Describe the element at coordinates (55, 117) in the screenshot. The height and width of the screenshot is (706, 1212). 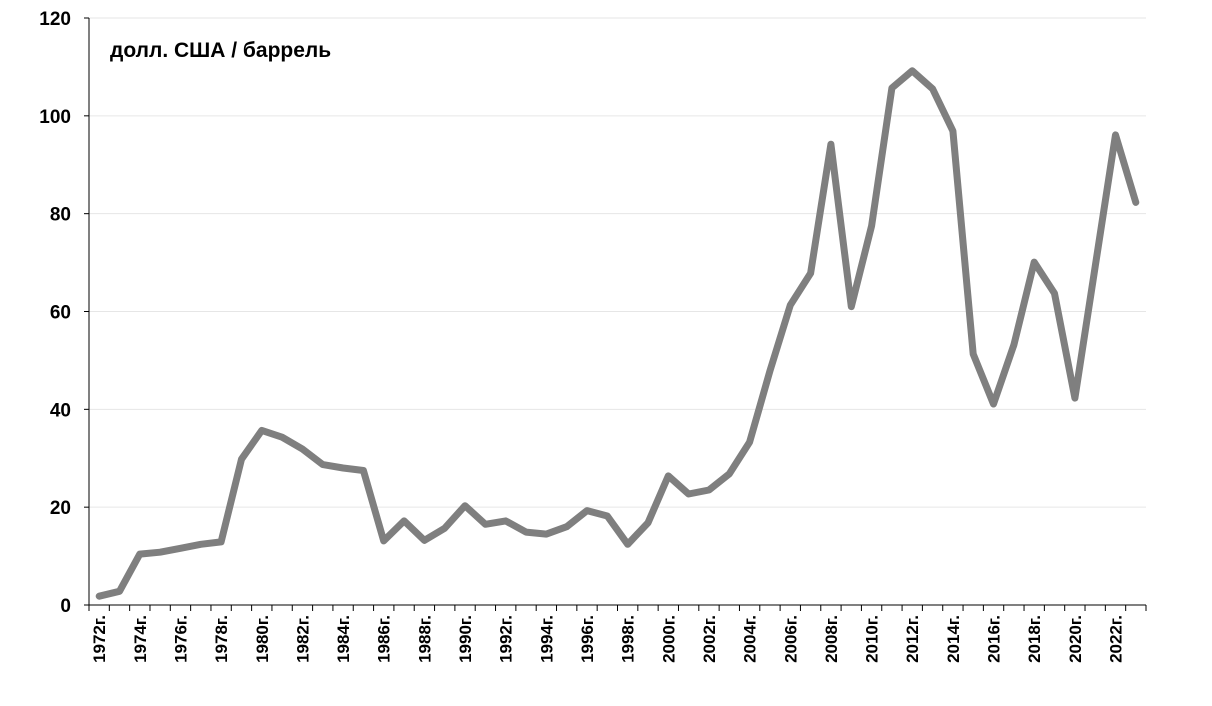
I see `y-tick-label: 100` at that location.